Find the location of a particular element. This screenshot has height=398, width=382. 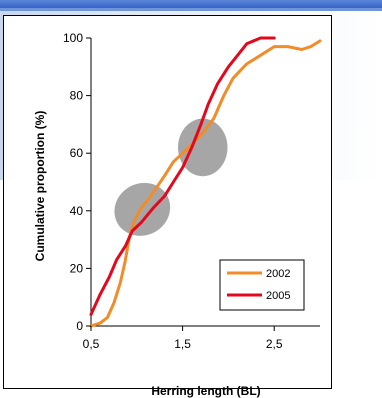

y-tick-label: 40 is located at coordinates (77, 211).